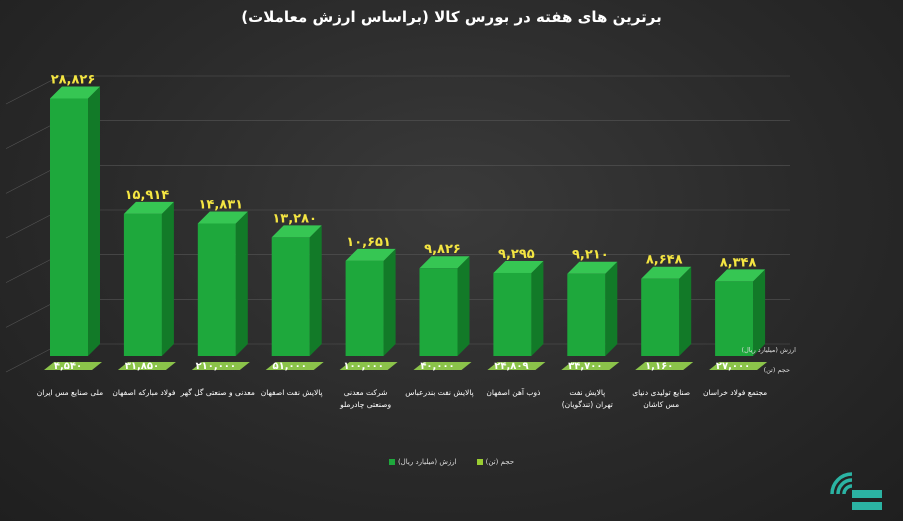 The image size is (903, 521). I want to click on legend: حجم (تن) ارزش (میلیارد ریال), so click(451, 462).